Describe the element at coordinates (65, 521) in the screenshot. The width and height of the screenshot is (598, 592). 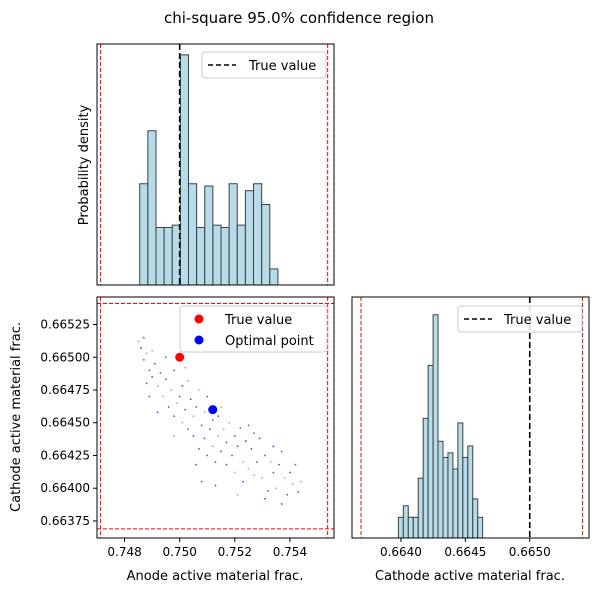
I see `y-tick-label: 0.66375` at that location.